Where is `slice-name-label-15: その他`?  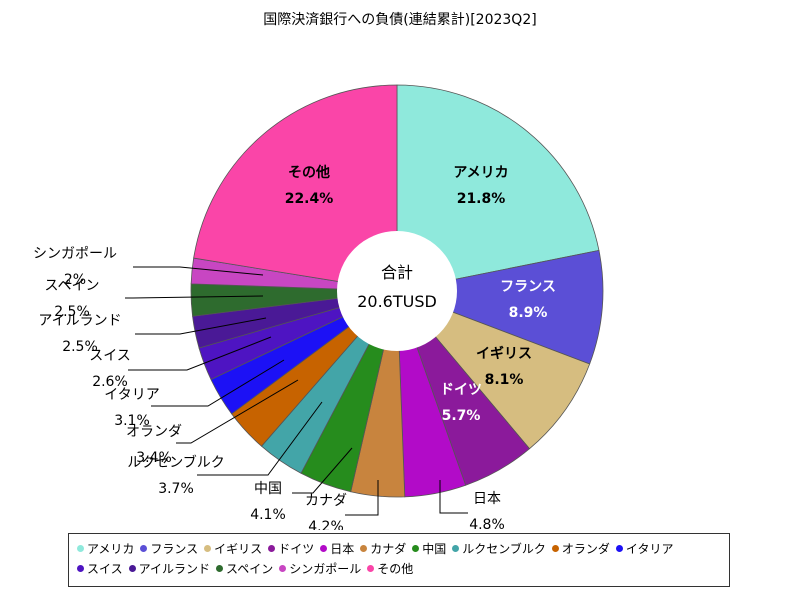 slice-name-label-15: その他 is located at coordinates (309, 172).